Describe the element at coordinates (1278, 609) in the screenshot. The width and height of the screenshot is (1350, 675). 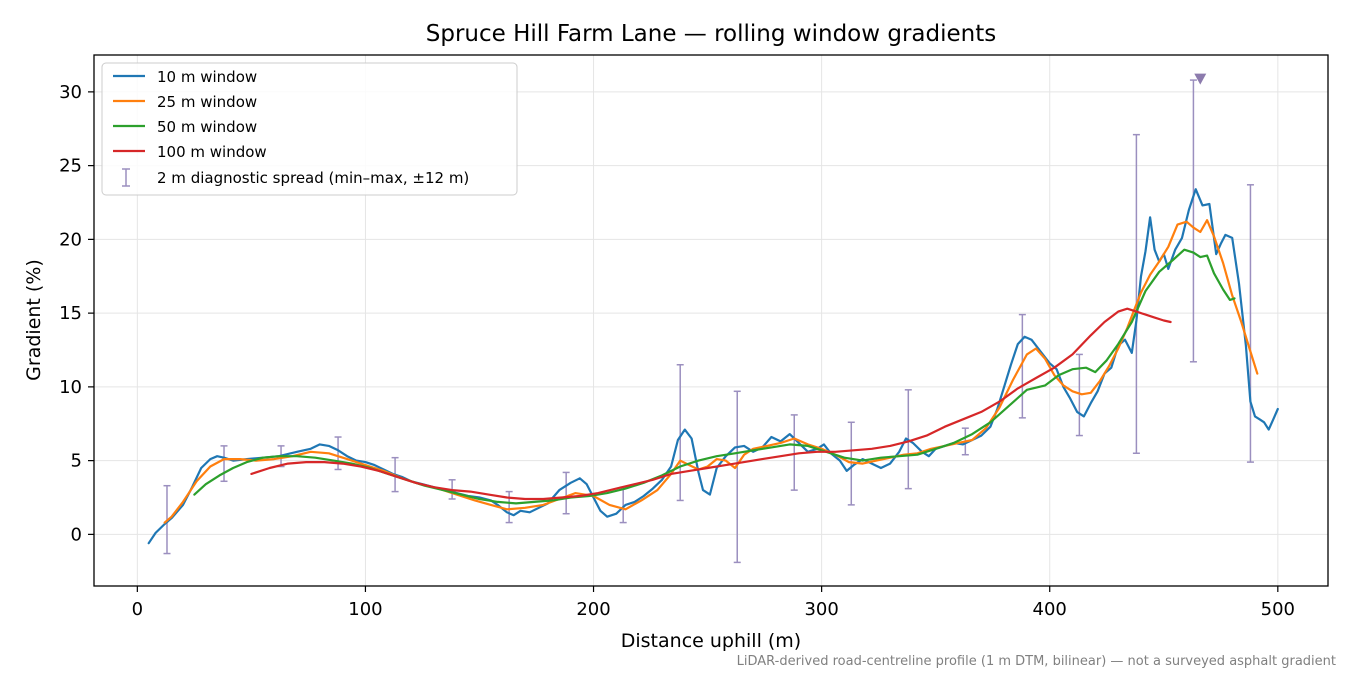
I see `x-tick-label: 500` at that location.